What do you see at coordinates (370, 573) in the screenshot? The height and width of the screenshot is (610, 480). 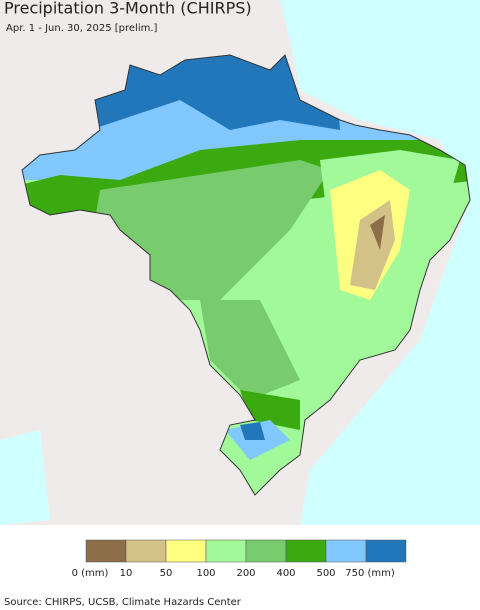 I see `legend-label: 750 (mm)` at bounding box center [370, 573].